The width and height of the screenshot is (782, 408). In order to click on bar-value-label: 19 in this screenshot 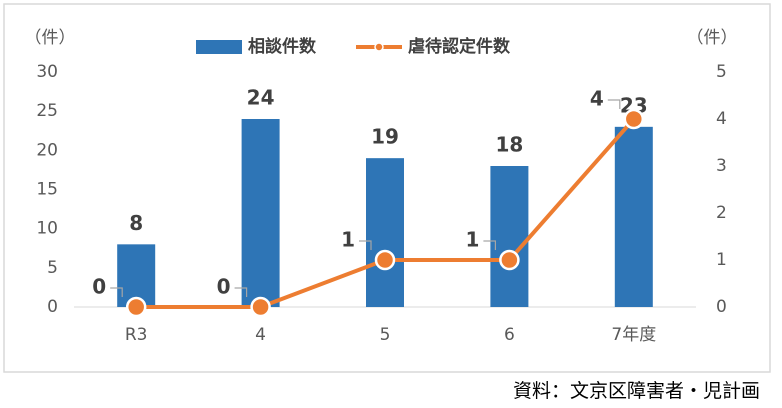, I will do `click(385, 137)`.